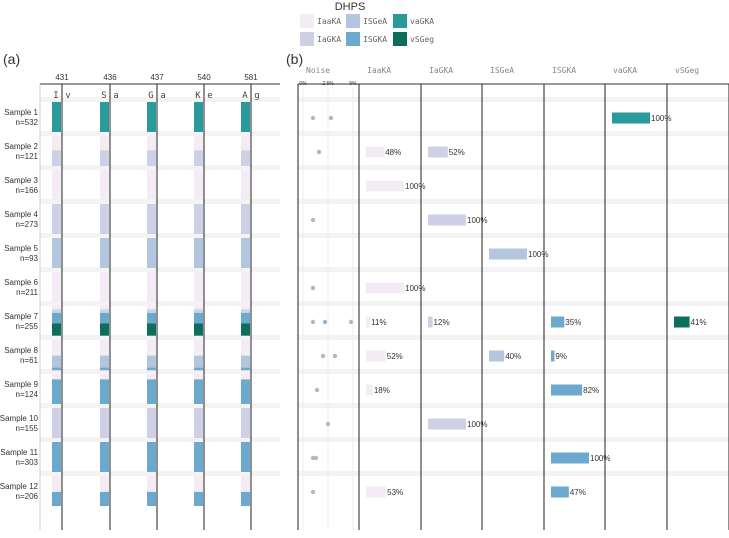 The width and height of the screenshot is (729, 538). Describe the element at coordinates (393, 152) in the screenshot. I see `bar-label: 48%` at that location.